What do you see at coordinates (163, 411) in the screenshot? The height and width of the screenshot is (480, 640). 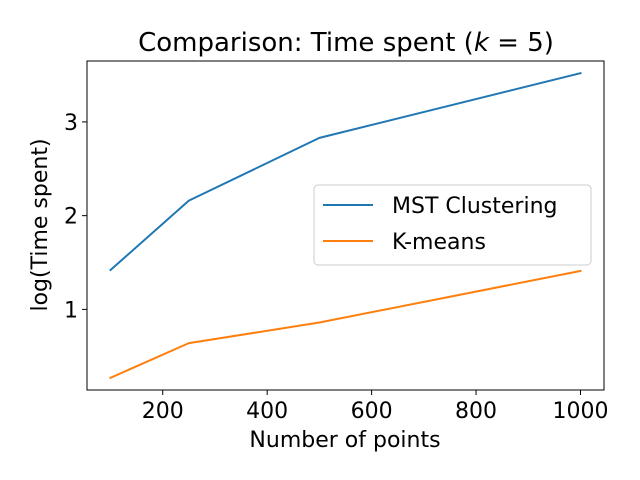 I see `x-tick-label: 200` at bounding box center [163, 411].